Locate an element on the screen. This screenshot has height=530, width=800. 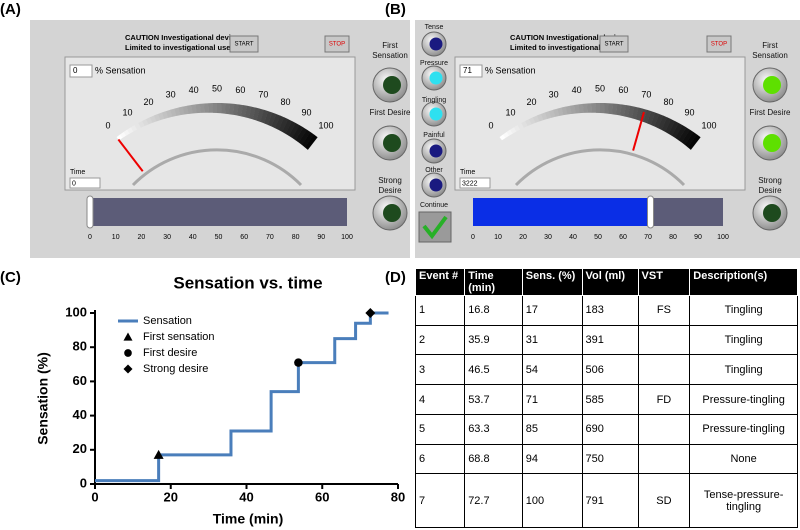
table-cell: 791 is located at coordinates (610, 500).